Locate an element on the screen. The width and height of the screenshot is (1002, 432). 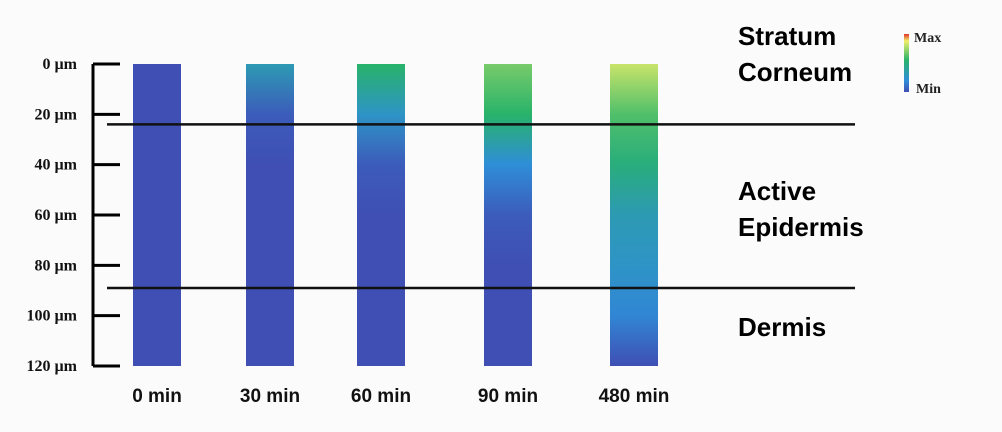
layer-label: Active is located at coordinates (777, 191).